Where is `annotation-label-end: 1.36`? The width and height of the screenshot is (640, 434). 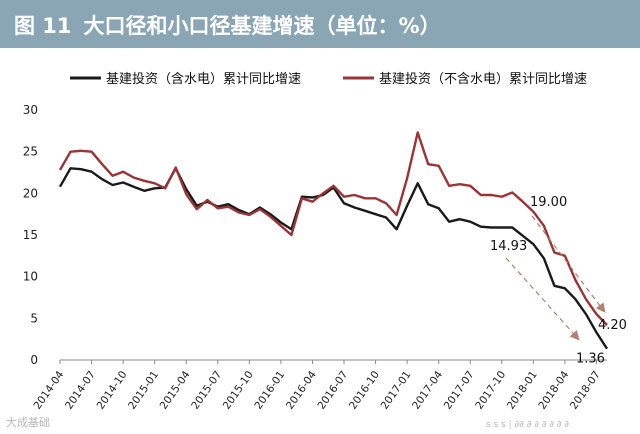 annotation-label-end: 1.36 is located at coordinates (590, 359).